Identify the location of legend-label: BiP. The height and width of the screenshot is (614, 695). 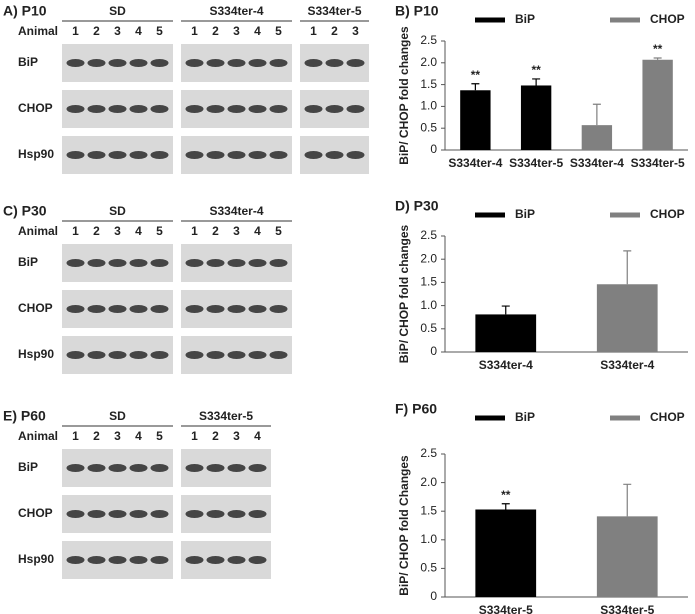
(525, 19).